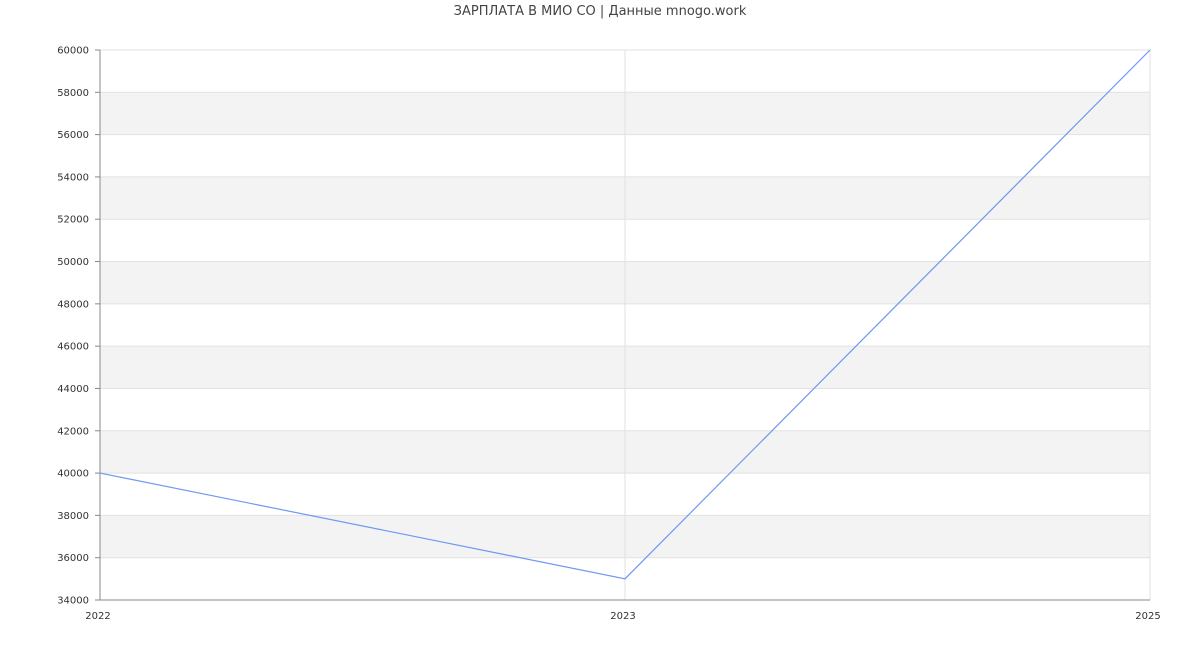 The image size is (1200, 650). Describe the element at coordinates (1147, 616) in the screenshot. I see `x-tick-label: 2025` at that location.